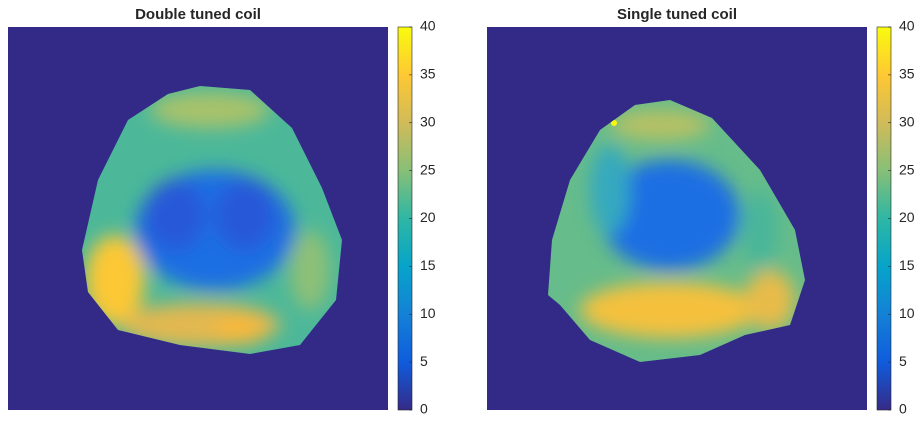 The height and width of the screenshot is (423, 916). Describe the element at coordinates (198, 14) in the screenshot. I see `chart-title: Double tuned coil` at that location.